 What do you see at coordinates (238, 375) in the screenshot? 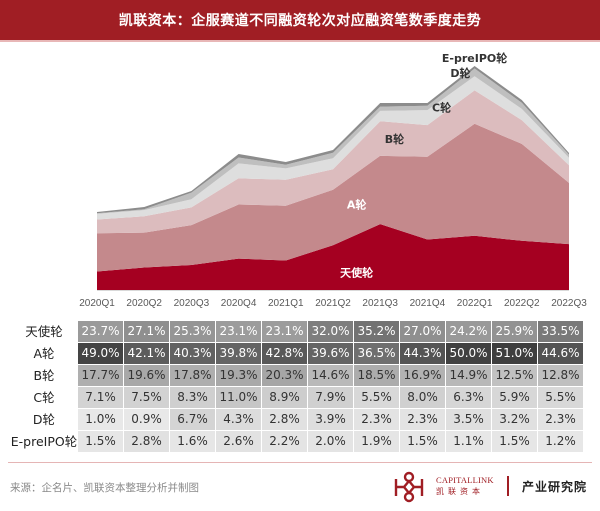
I see `table-cell: 19.3%` at bounding box center [238, 375].